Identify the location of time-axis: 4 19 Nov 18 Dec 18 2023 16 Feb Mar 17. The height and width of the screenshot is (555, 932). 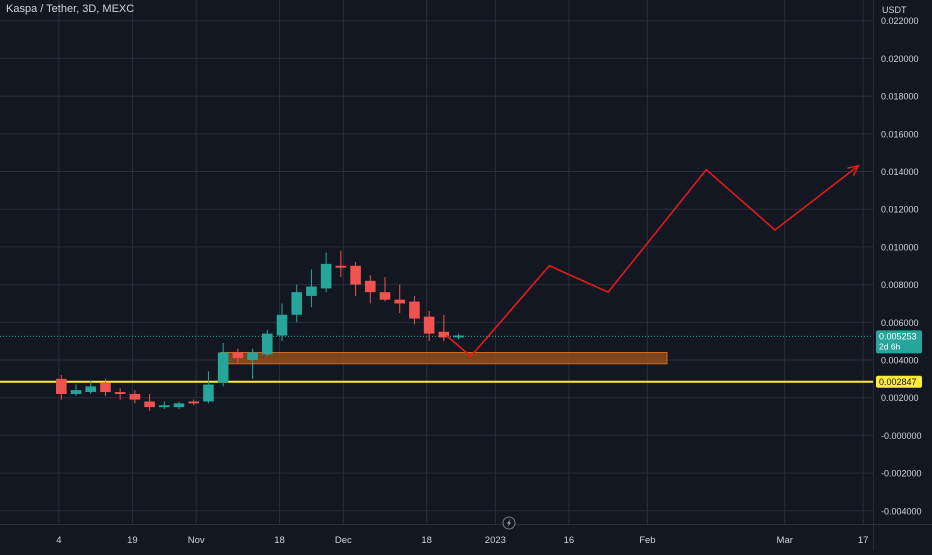
(462, 540).